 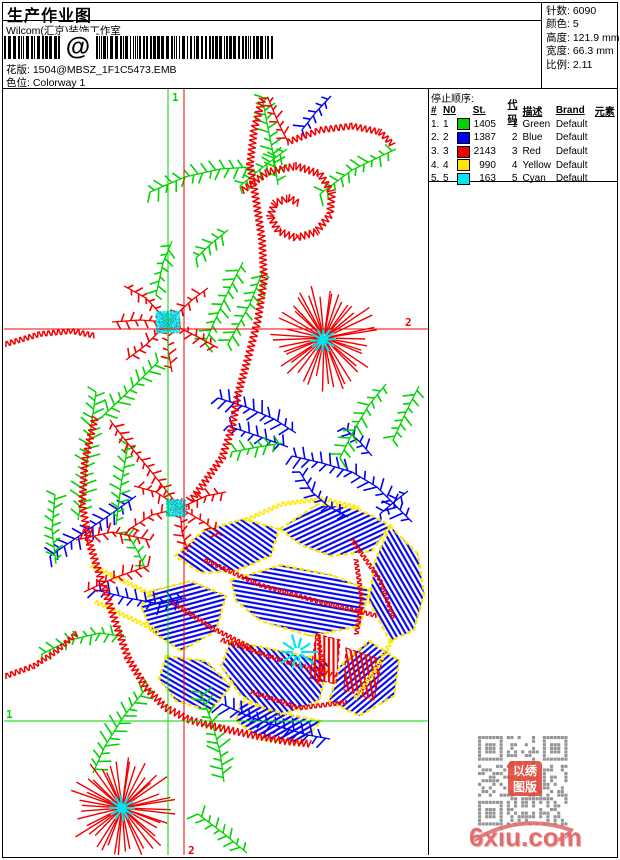 I want to click on watermark: 6xiu.com, so click(x=522, y=831).